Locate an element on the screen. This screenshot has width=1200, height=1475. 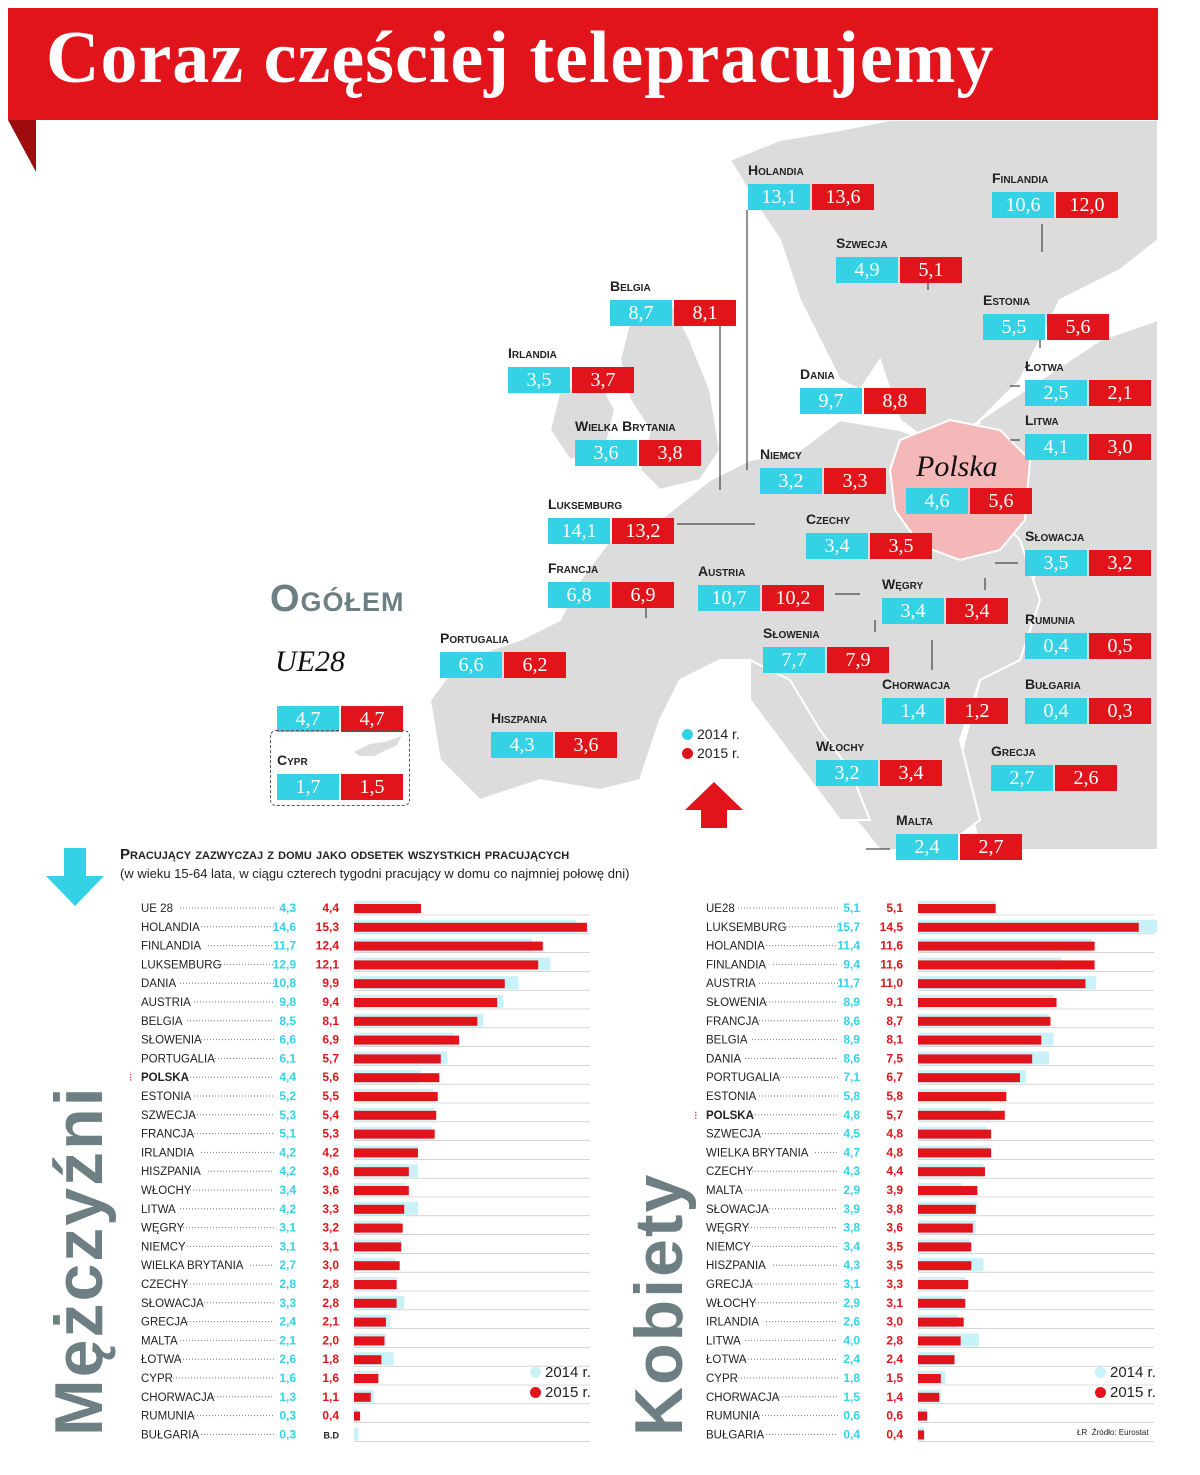
value-label-2015: 5,4 is located at coordinates (330, 1115).